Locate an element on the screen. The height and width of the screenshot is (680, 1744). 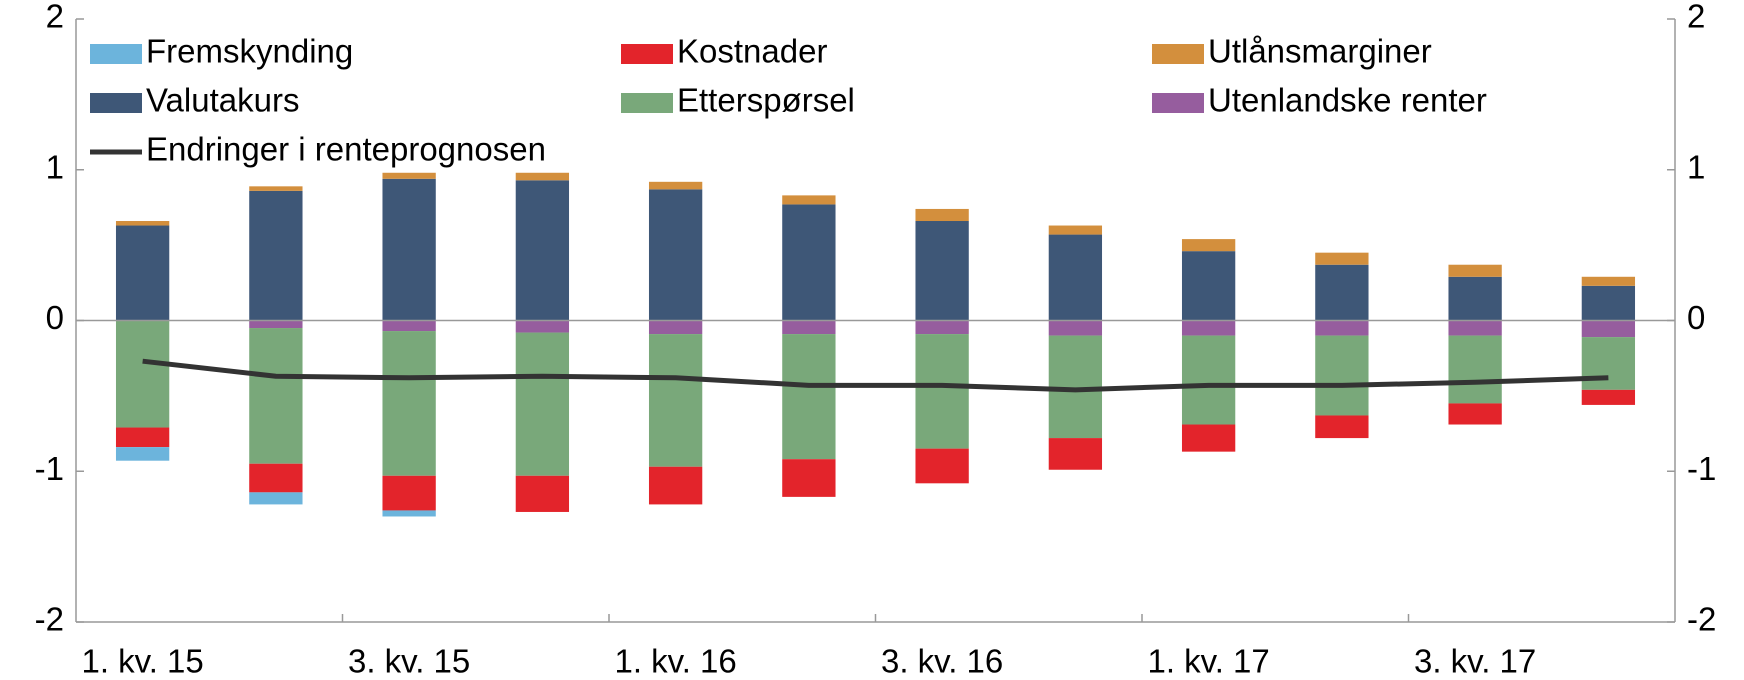
x-tick-label: 3. kv. 17 is located at coordinates (1475, 661).